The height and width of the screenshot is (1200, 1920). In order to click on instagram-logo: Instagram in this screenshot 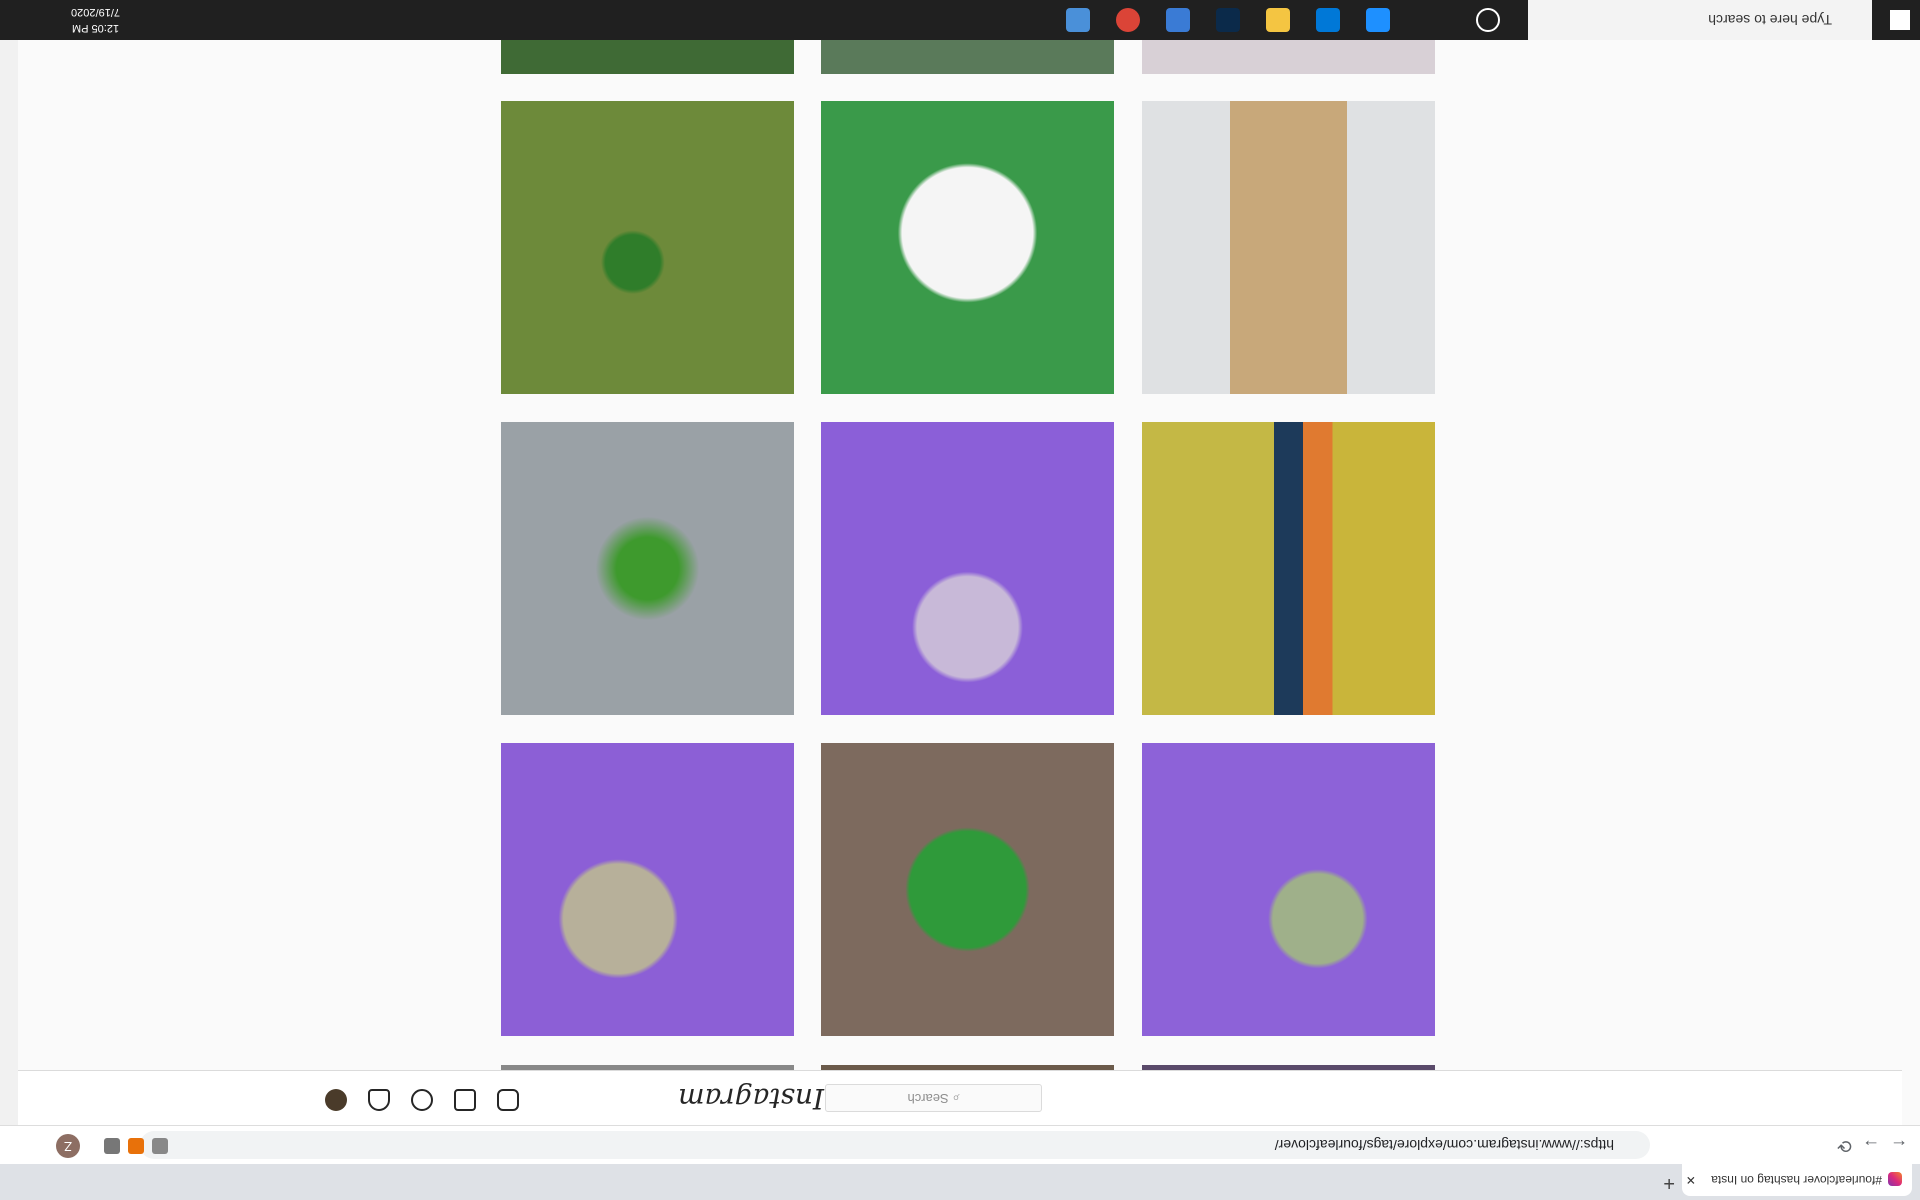, I will do `click(751, 1098)`.